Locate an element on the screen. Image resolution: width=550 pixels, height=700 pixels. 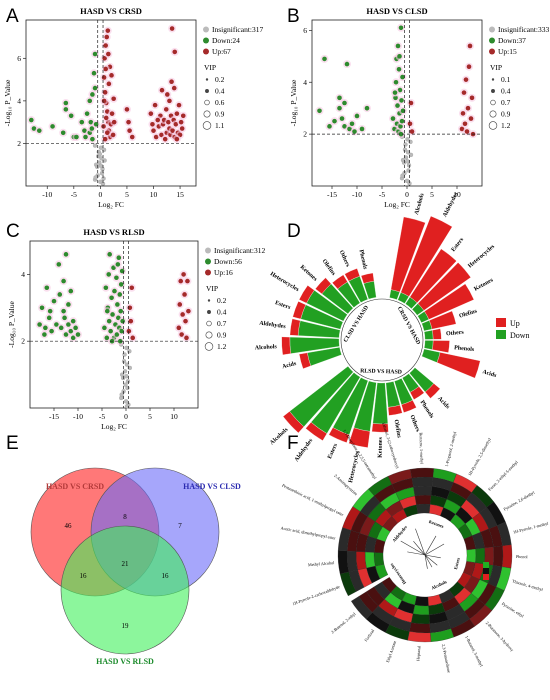
panel-label-a: A is located at coordinates (12, 16).